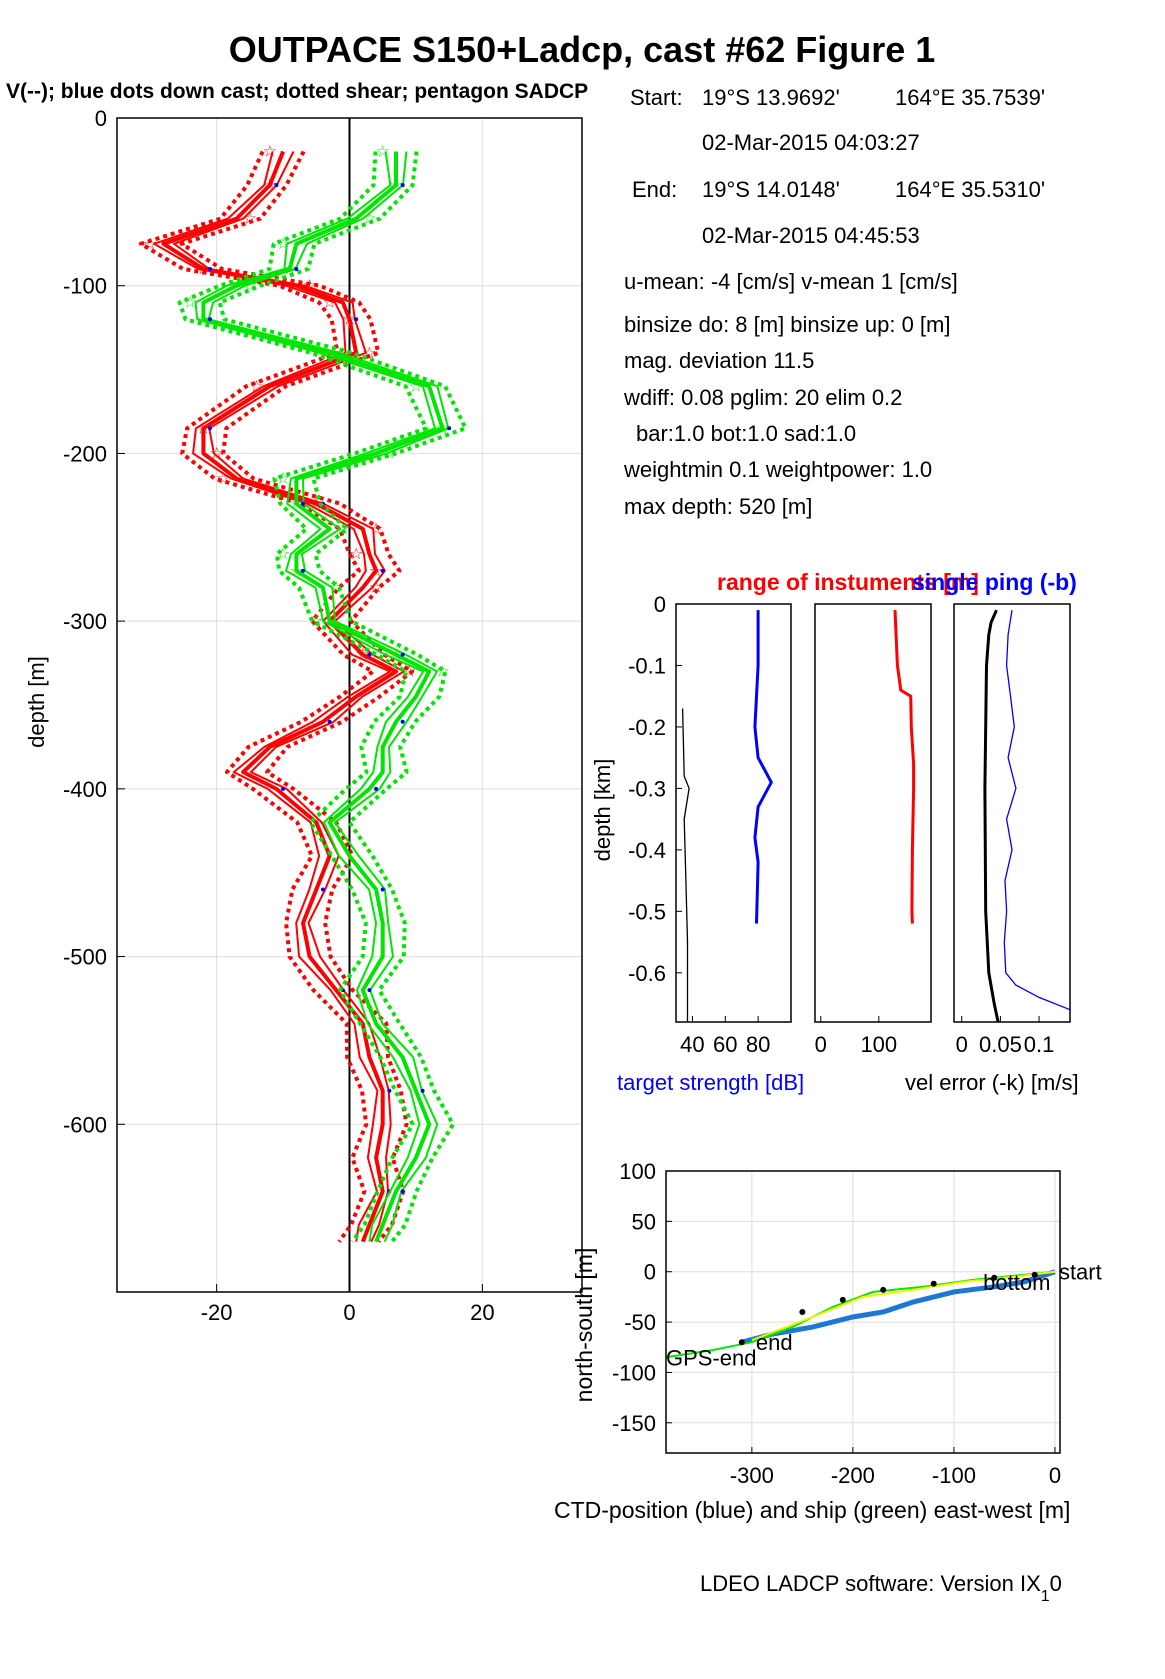  What do you see at coordinates (647, 788) in the screenshot?
I see `y-tick-label: -0.3` at bounding box center [647, 788].